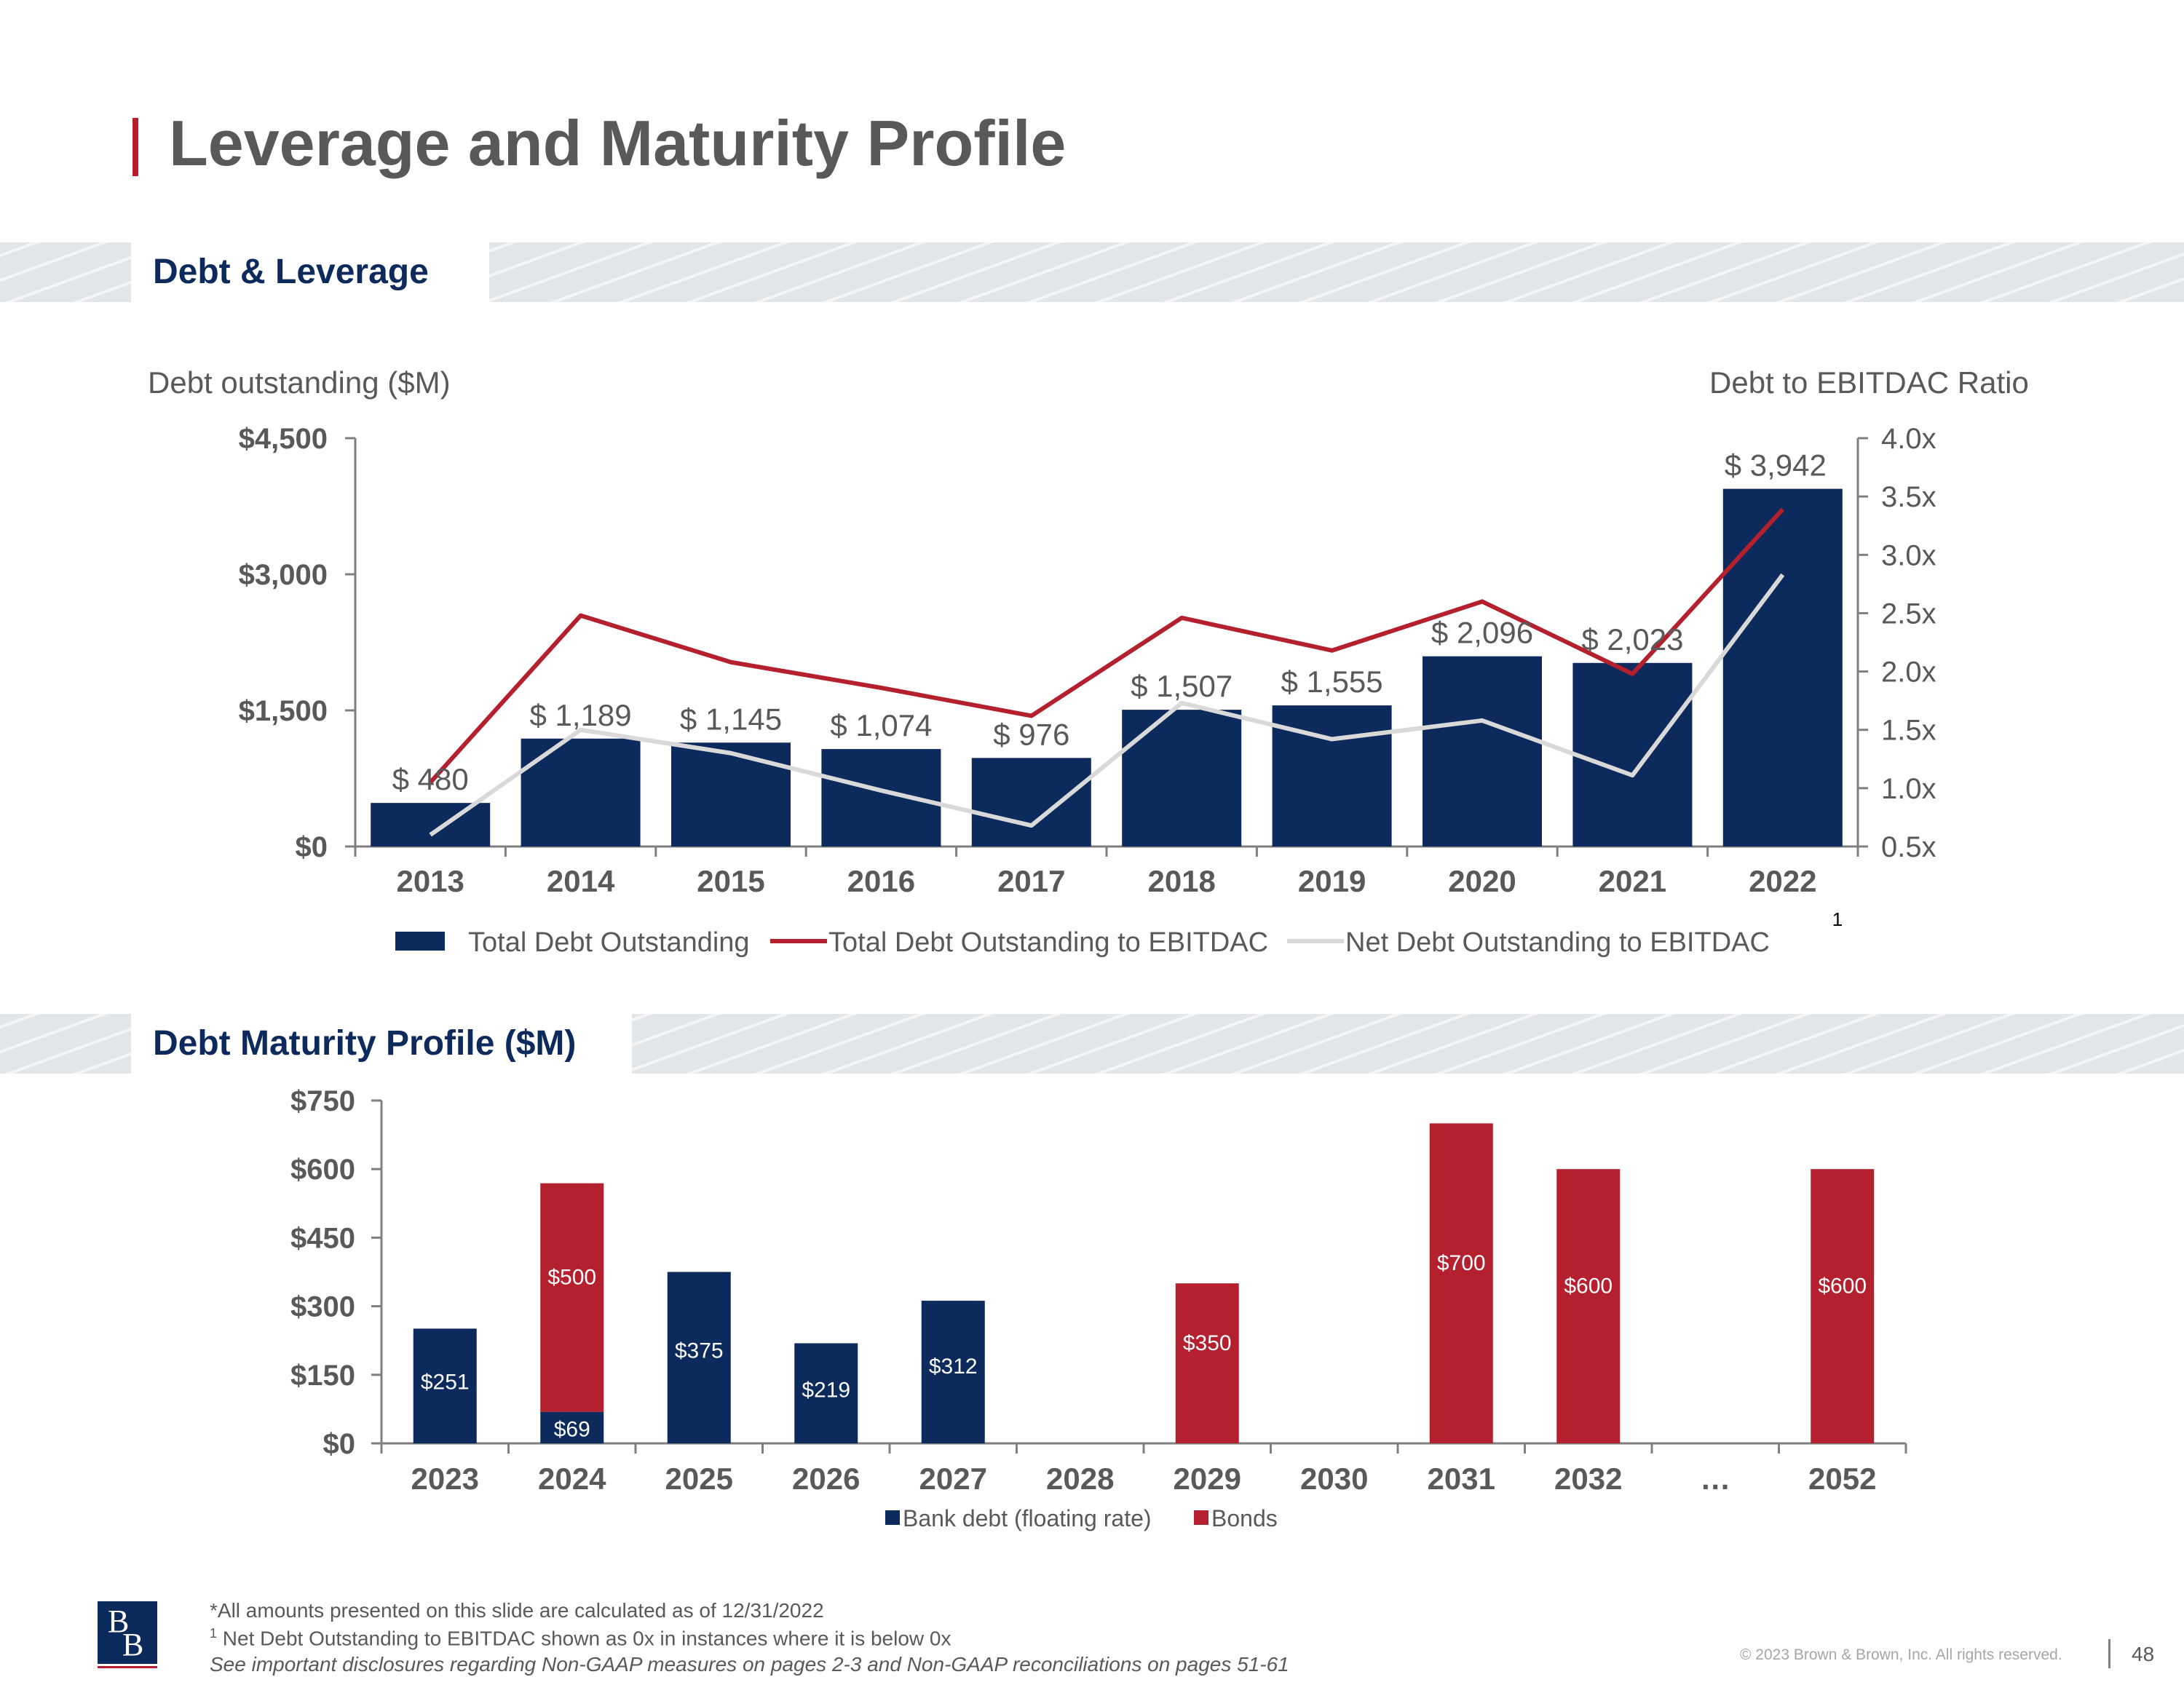  What do you see at coordinates (127, 1634) in the screenshot?
I see `brown-and-brown-logo: B B` at bounding box center [127, 1634].